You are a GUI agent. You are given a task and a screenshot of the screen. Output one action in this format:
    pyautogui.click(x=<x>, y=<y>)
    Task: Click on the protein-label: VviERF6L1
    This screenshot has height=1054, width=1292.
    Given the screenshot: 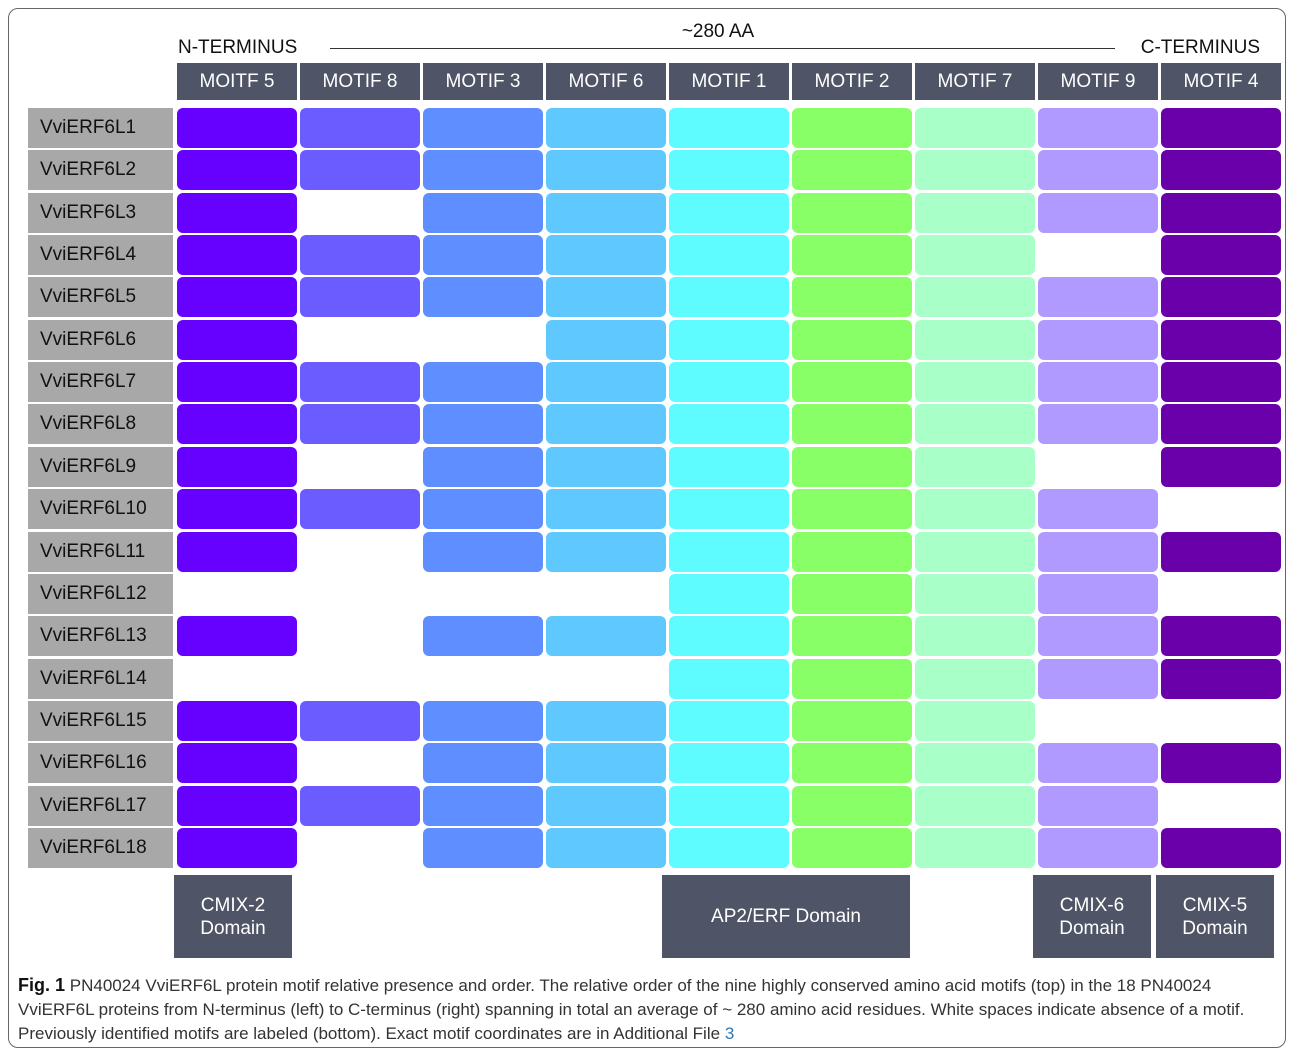 What is the action you would take?
    pyautogui.click(x=100, y=128)
    